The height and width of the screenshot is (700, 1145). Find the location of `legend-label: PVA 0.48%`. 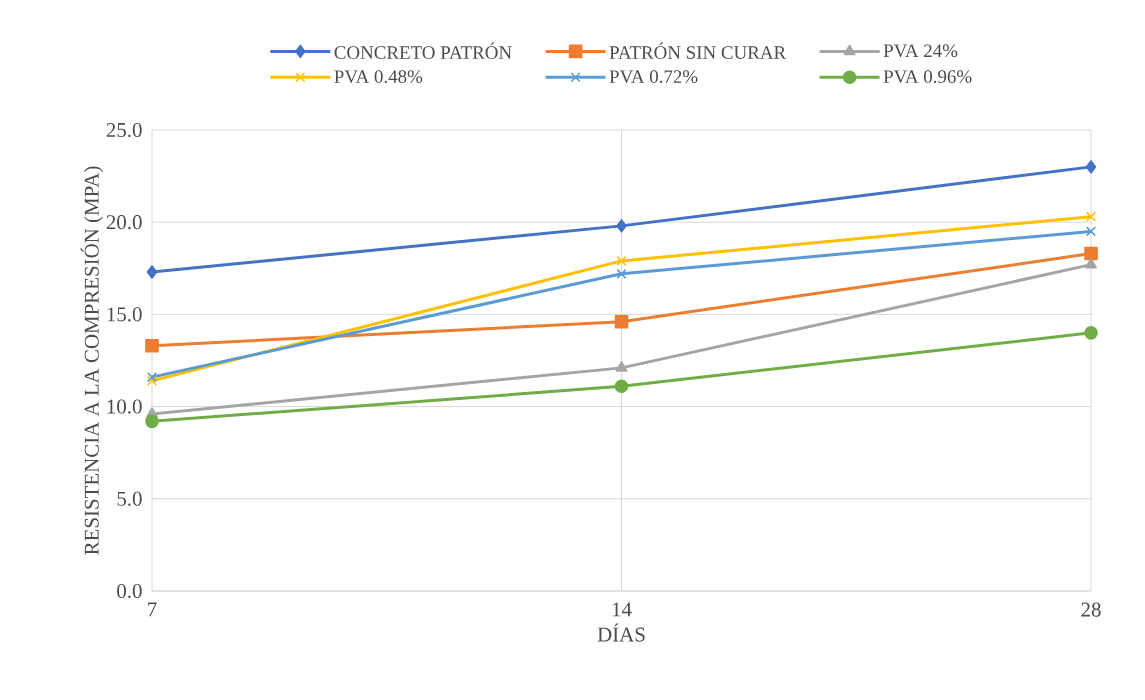

legend-label: PVA 0.48% is located at coordinates (378, 77).